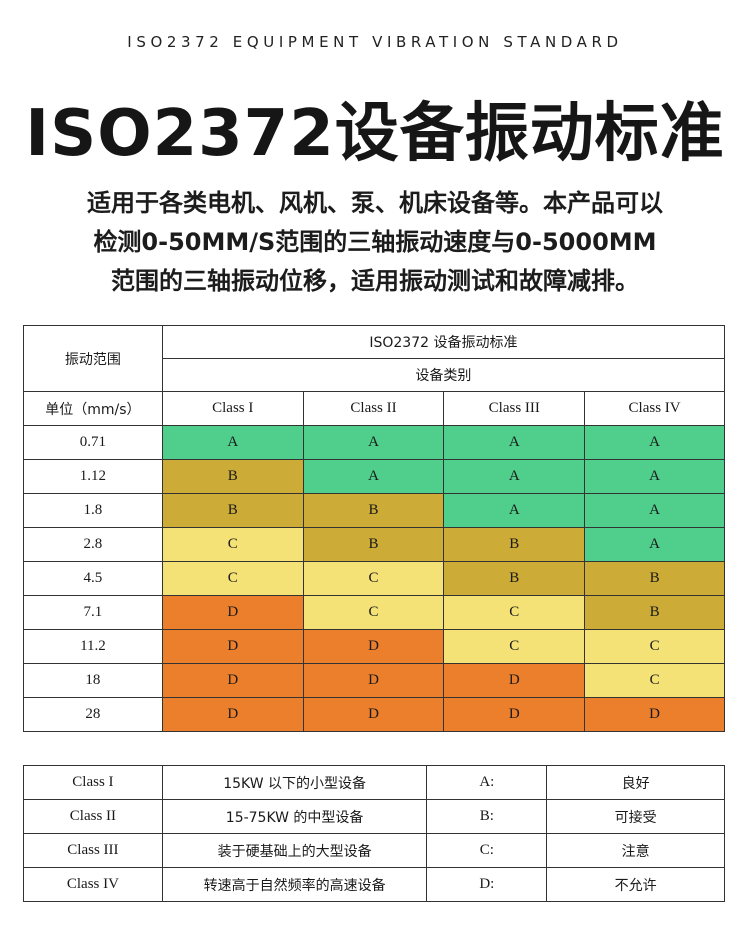 The width and height of the screenshot is (750, 929). What do you see at coordinates (654, 408) in the screenshot?
I see `class-header: Class IV` at bounding box center [654, 408].